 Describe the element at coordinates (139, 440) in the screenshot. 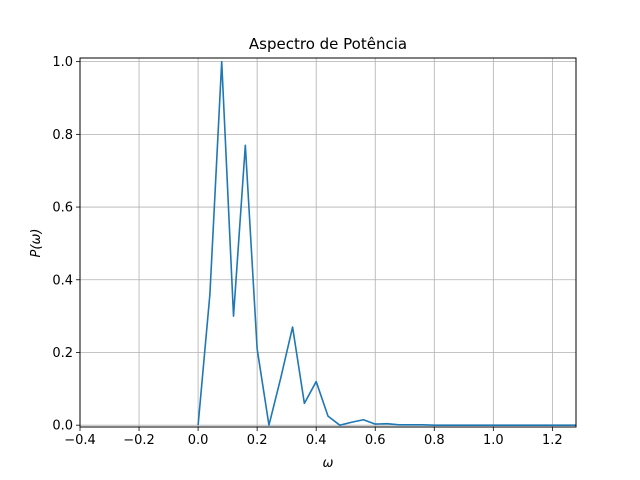

I see `x-tick-label: −0.2` at that location.